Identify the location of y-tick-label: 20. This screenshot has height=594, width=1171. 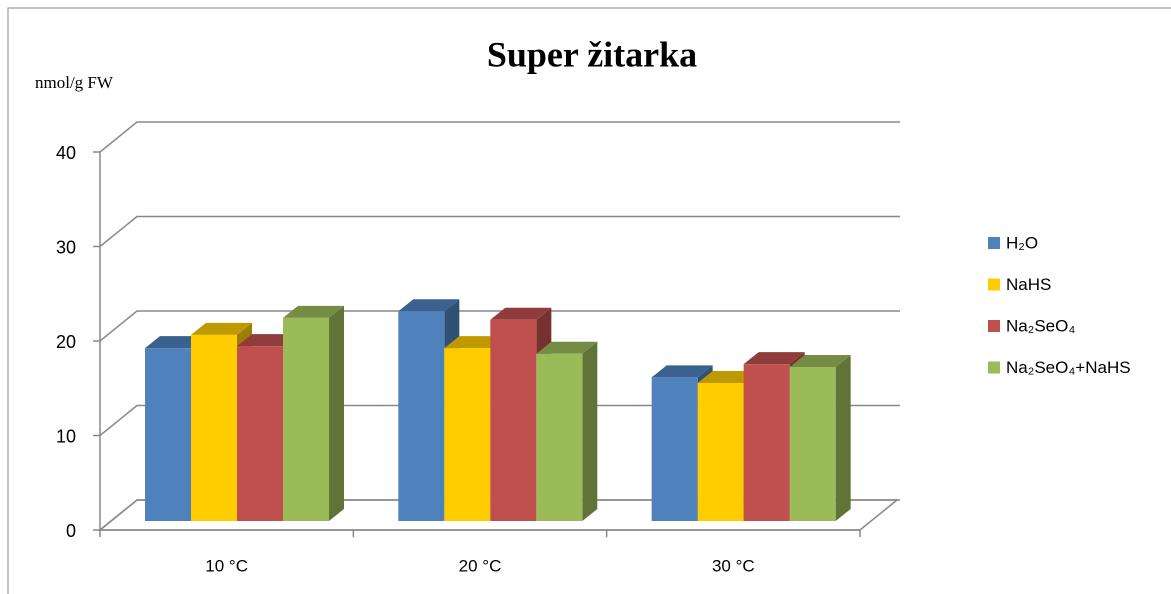
(66, 342).